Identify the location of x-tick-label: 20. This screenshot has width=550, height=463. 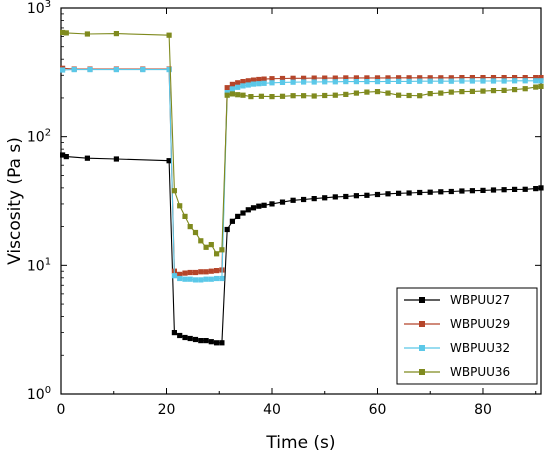
(167, 410).